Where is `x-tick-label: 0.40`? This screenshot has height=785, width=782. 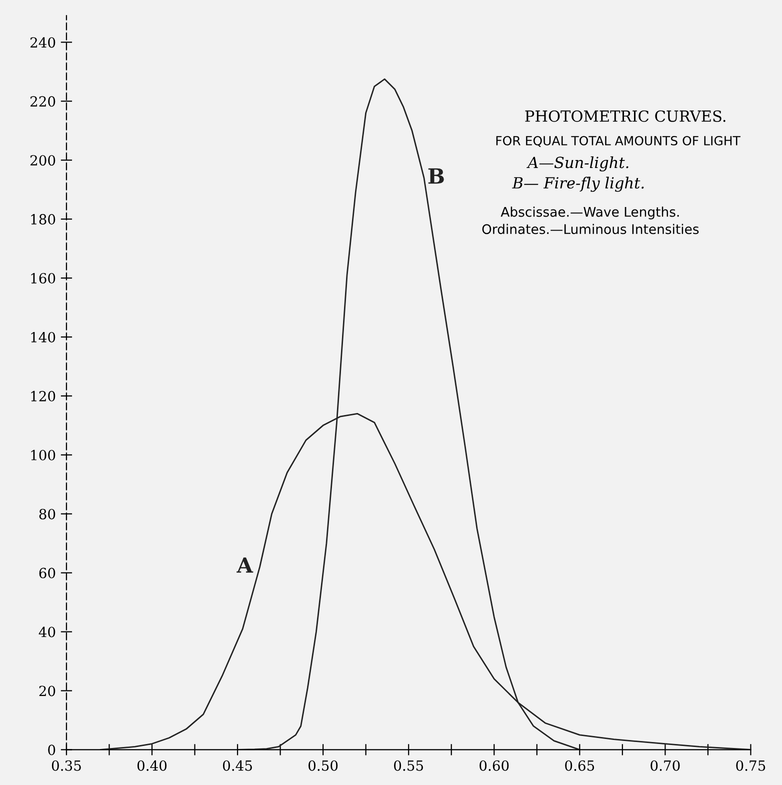
x-tick-label: 0.40 is located at coordinates (152, 765).